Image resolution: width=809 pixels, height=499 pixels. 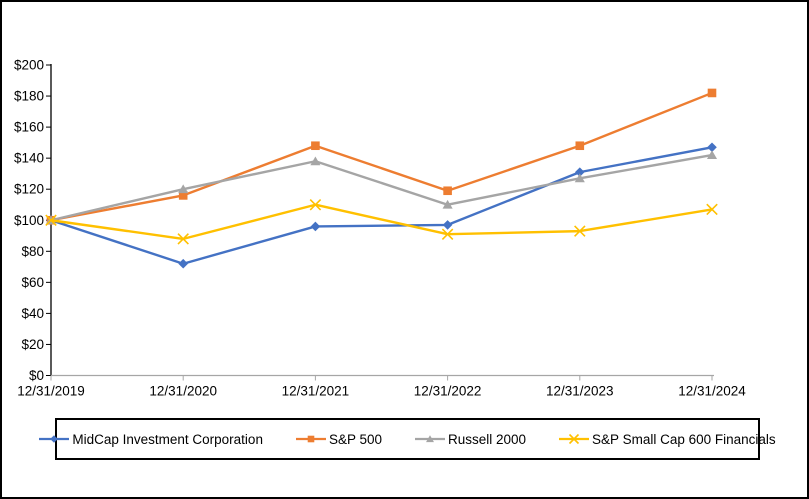 I want to click on midcap-legend-marker-icon, so click(x=54, y=439).